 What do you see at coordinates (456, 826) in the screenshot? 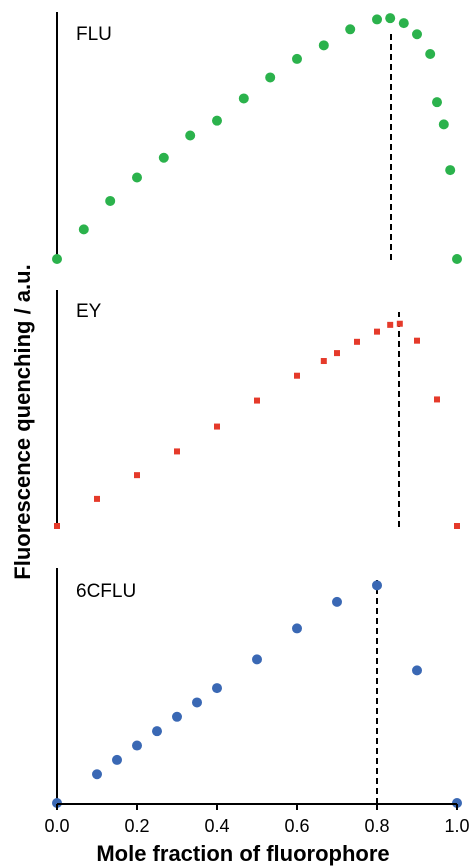
I see `x-tick-label: 1.0` at bounding box center [456, 826].